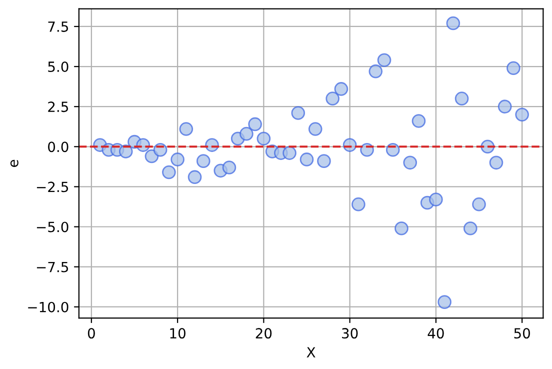 The width and height of the screenshot is (552, 369). Describe the element at coordinates (350, 333) in the screenshot. I see `x-tick-label: 30` at that location.